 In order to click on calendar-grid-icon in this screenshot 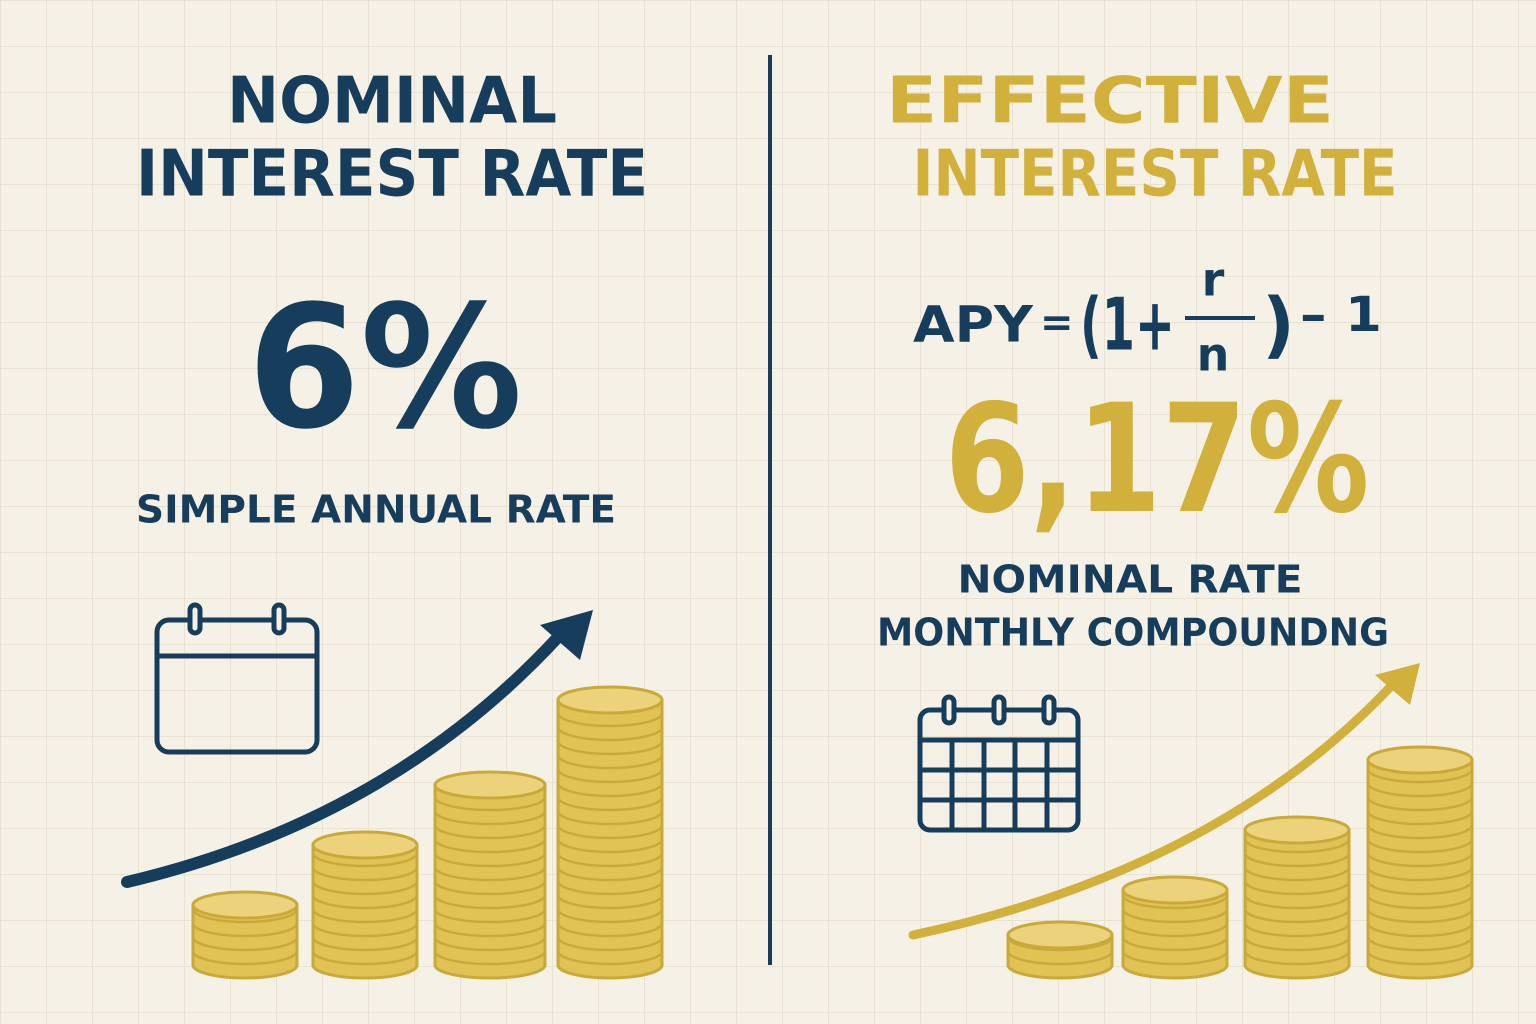, I will do `click(999, 763)`.